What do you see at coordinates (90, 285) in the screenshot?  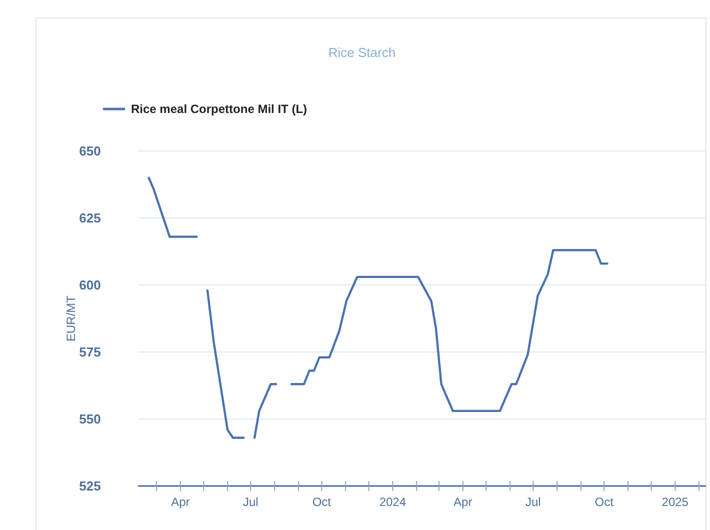 I see `y-tick-label: 600` at bounding box center [90, 285].